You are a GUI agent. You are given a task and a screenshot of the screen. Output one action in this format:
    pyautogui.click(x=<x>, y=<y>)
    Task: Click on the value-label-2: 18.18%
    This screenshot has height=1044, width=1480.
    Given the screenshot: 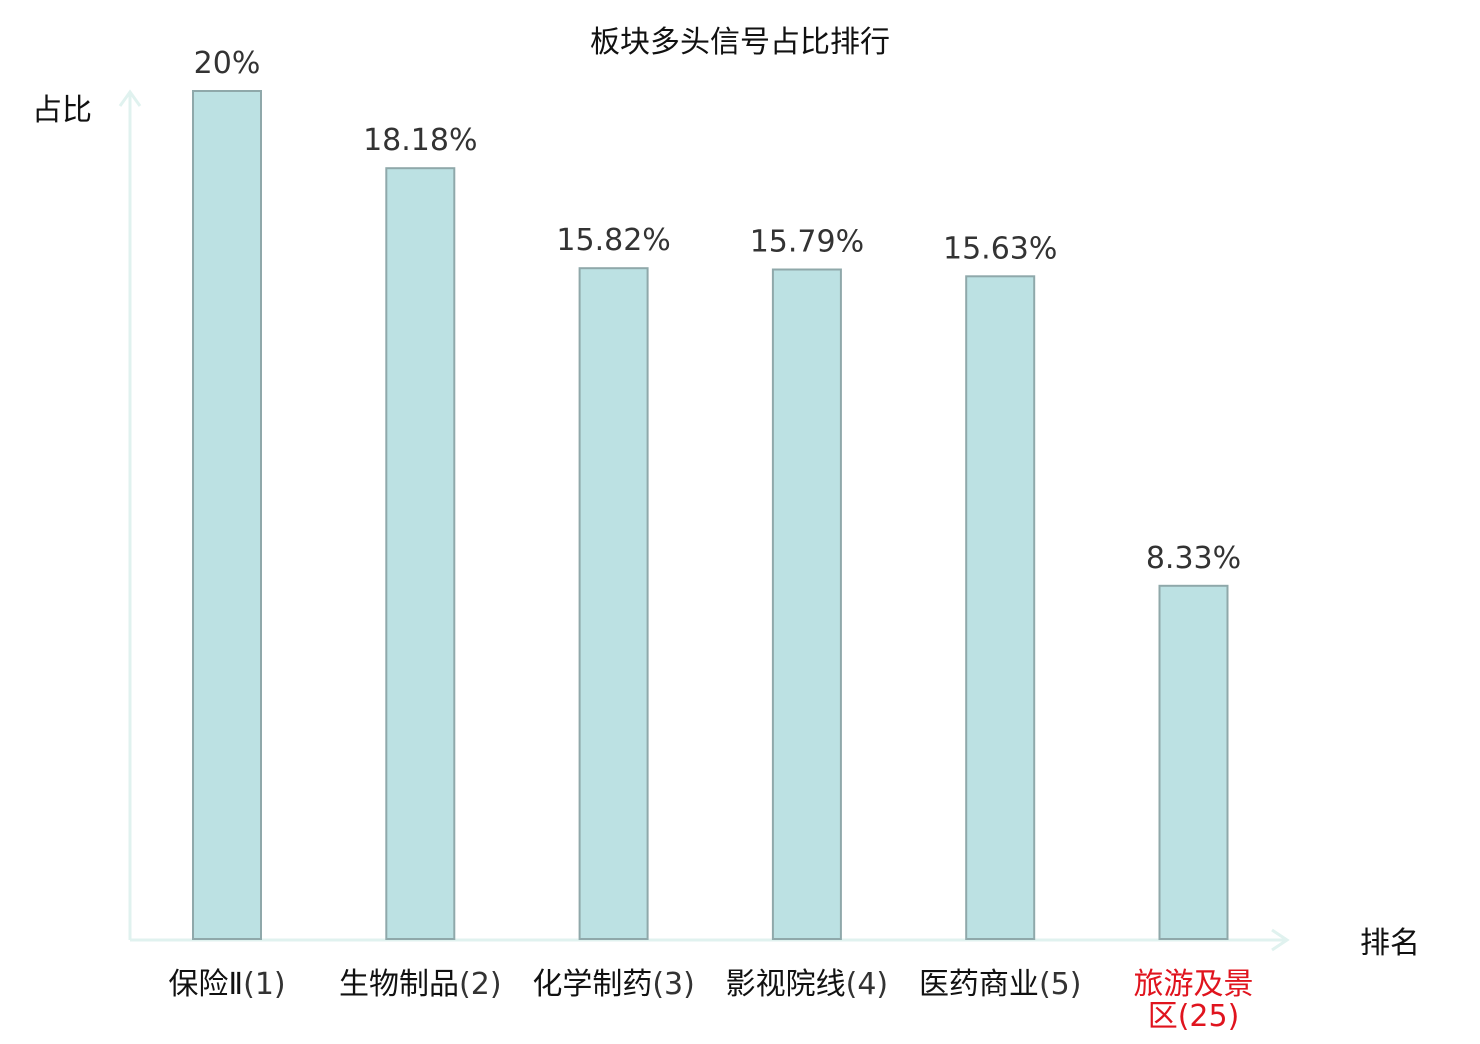 What is the action you would take?
    pyautogui.click(x=420, y=140)
    